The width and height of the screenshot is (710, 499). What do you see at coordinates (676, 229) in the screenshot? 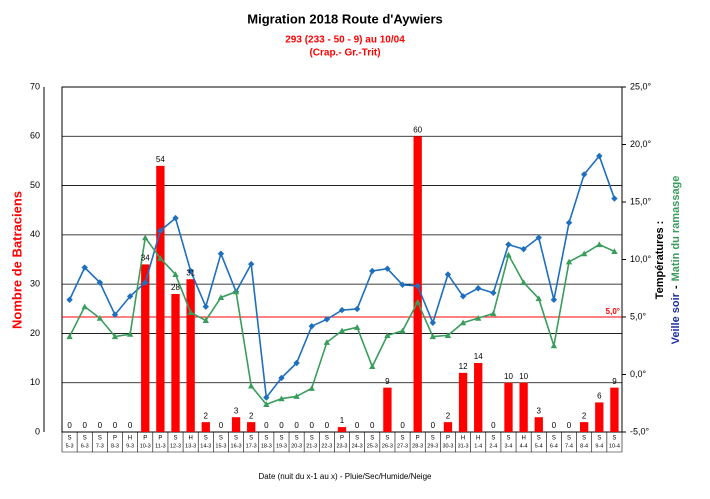
I see `legend-entry: Matin du ramassage` at bounding box center [676, 229].